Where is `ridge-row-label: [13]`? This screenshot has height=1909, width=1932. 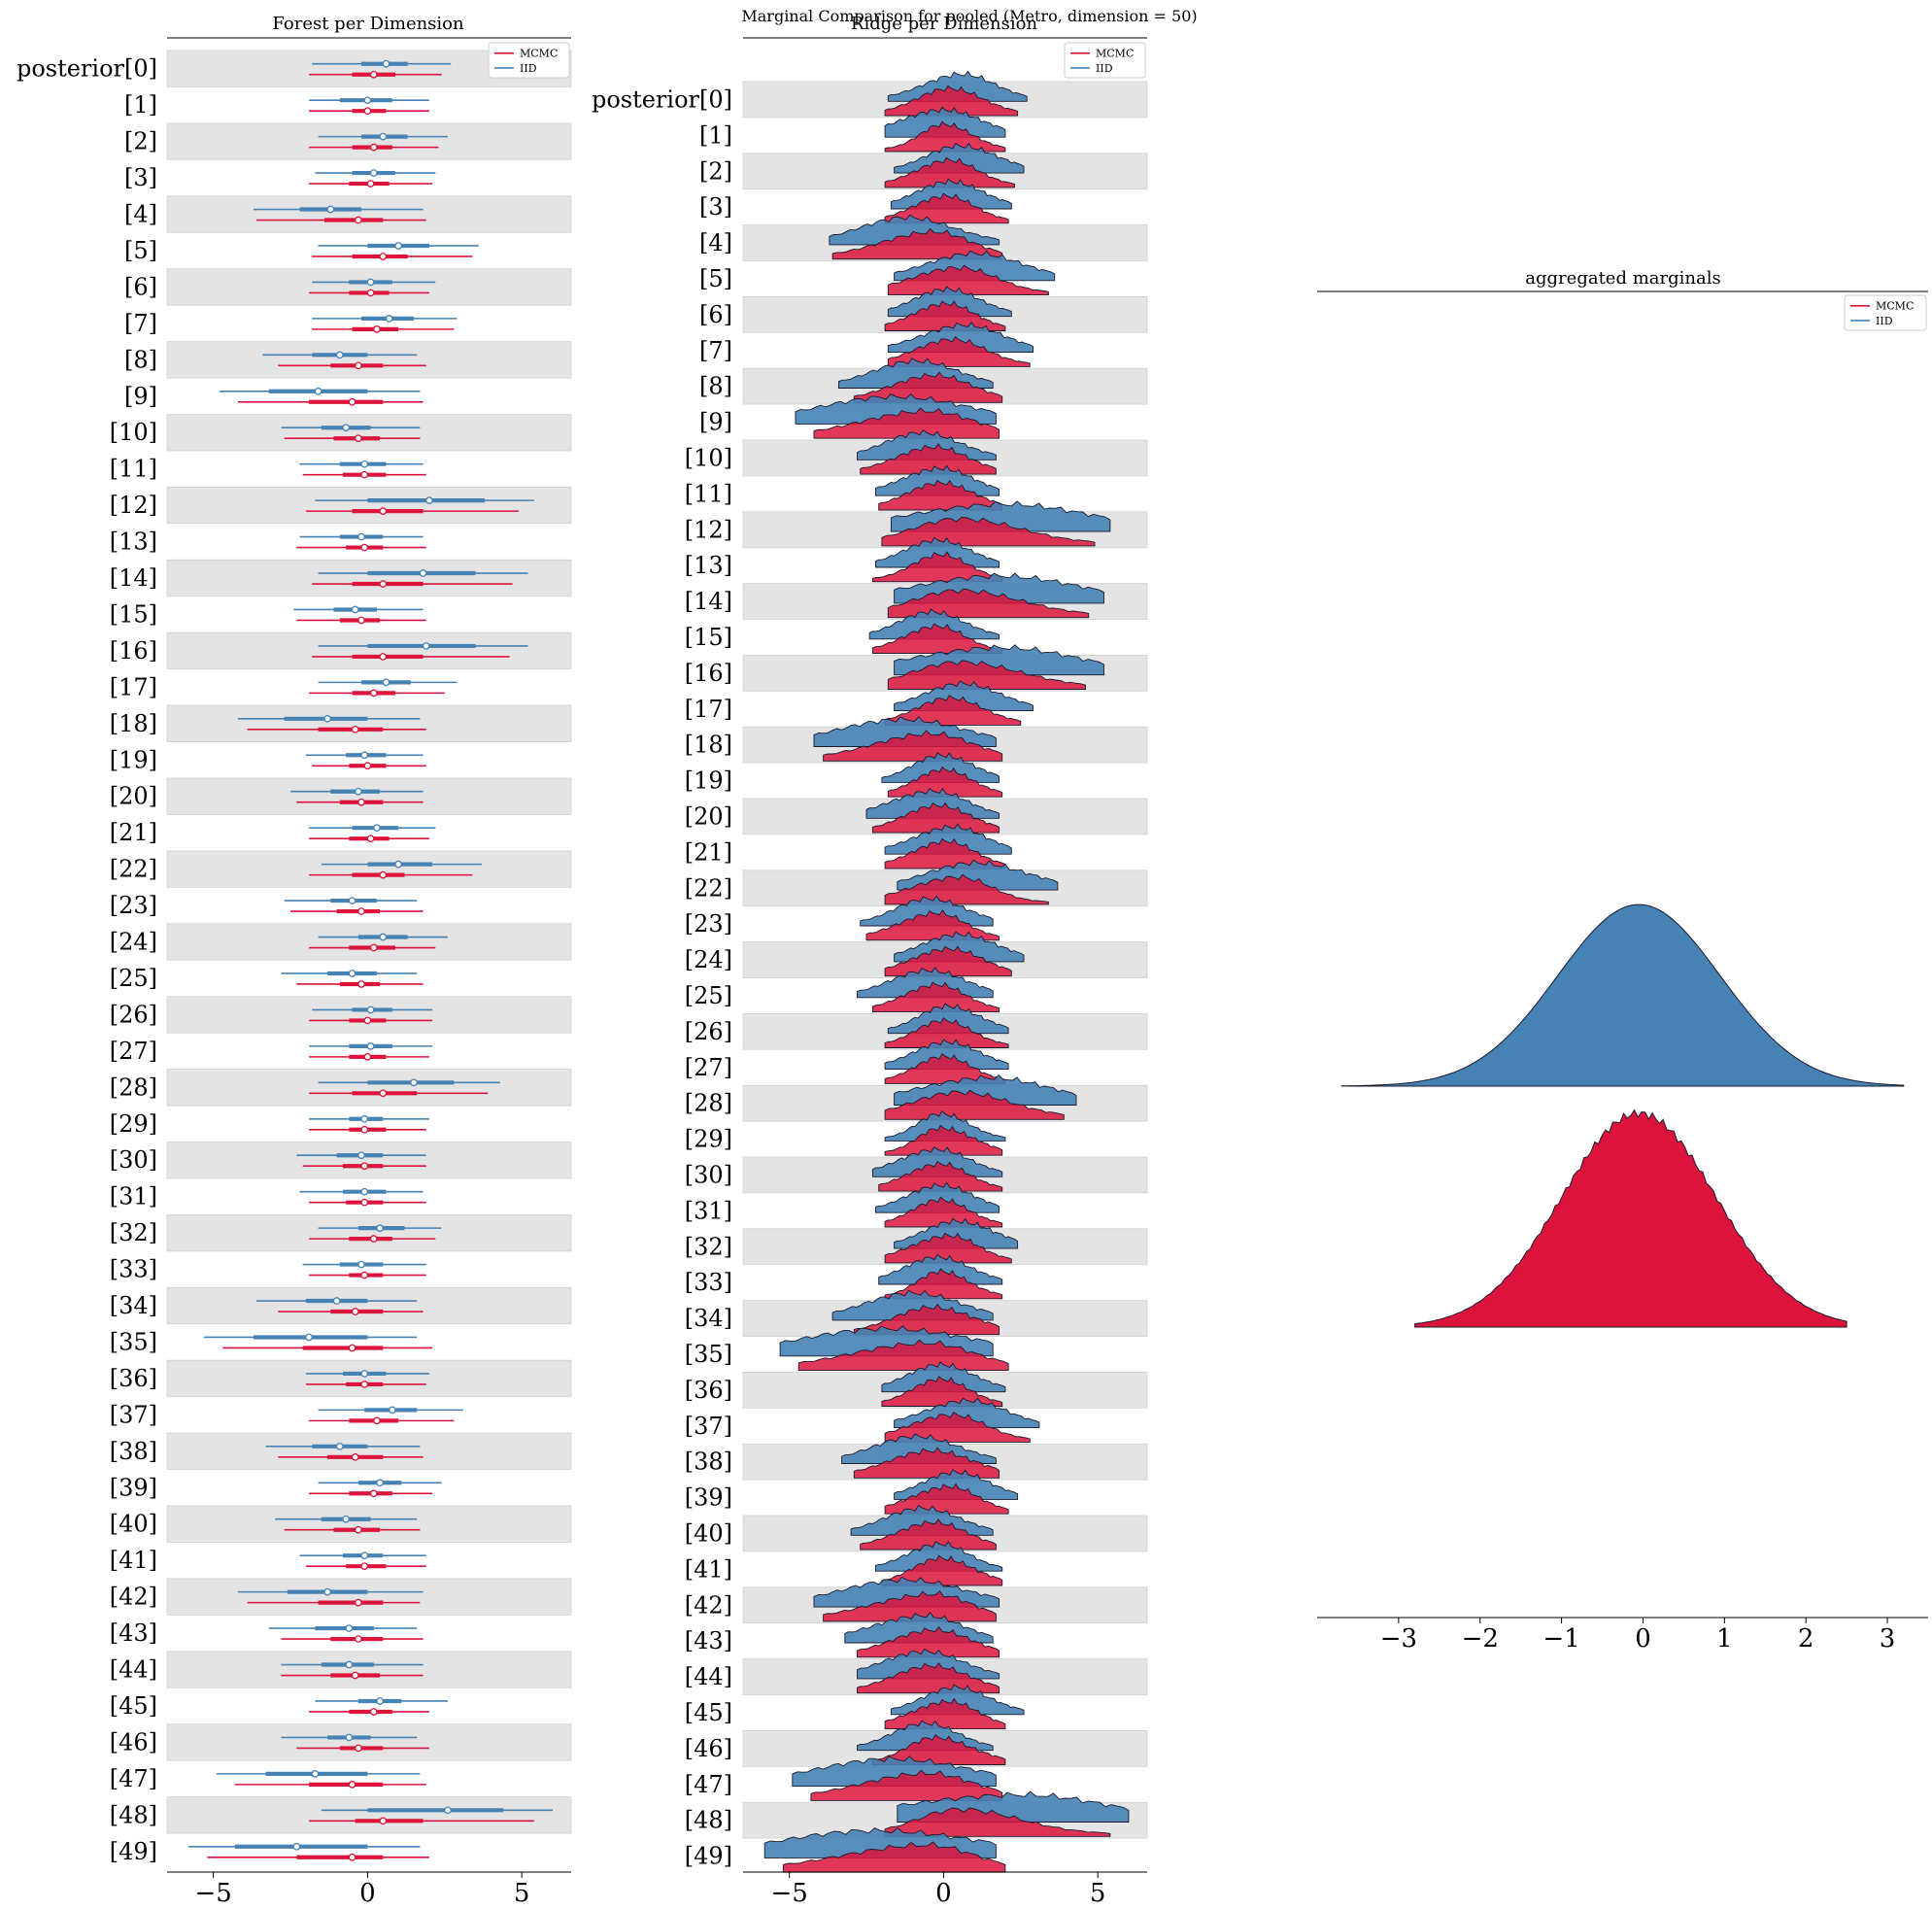
ridge-row-label: [13] is located at coordinates (708, 566).